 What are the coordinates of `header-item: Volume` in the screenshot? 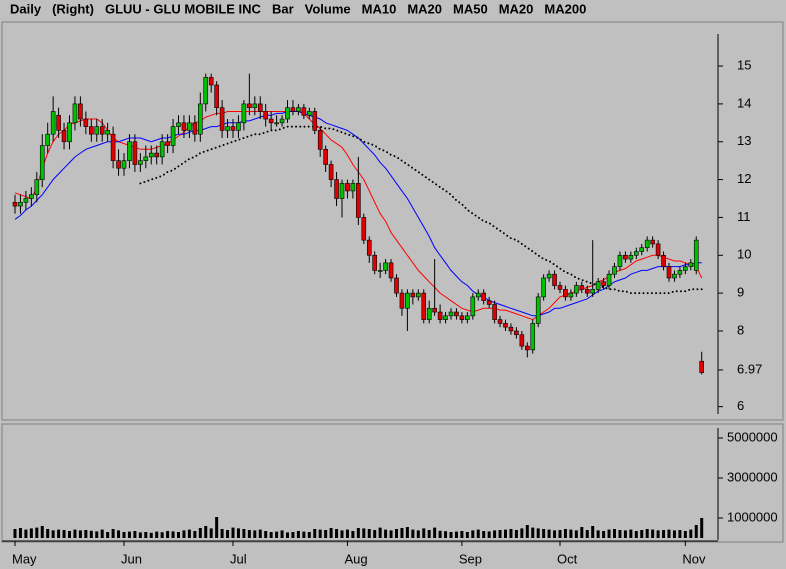 It's located at (328, 8).